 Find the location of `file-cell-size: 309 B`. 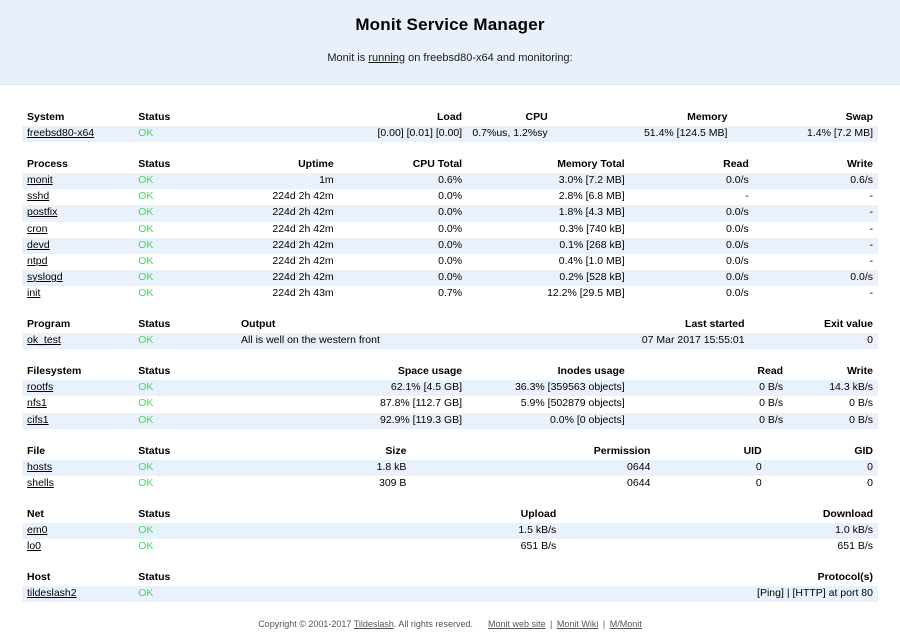

file-cell-size: 309 B is located at coordinates (392, 482).